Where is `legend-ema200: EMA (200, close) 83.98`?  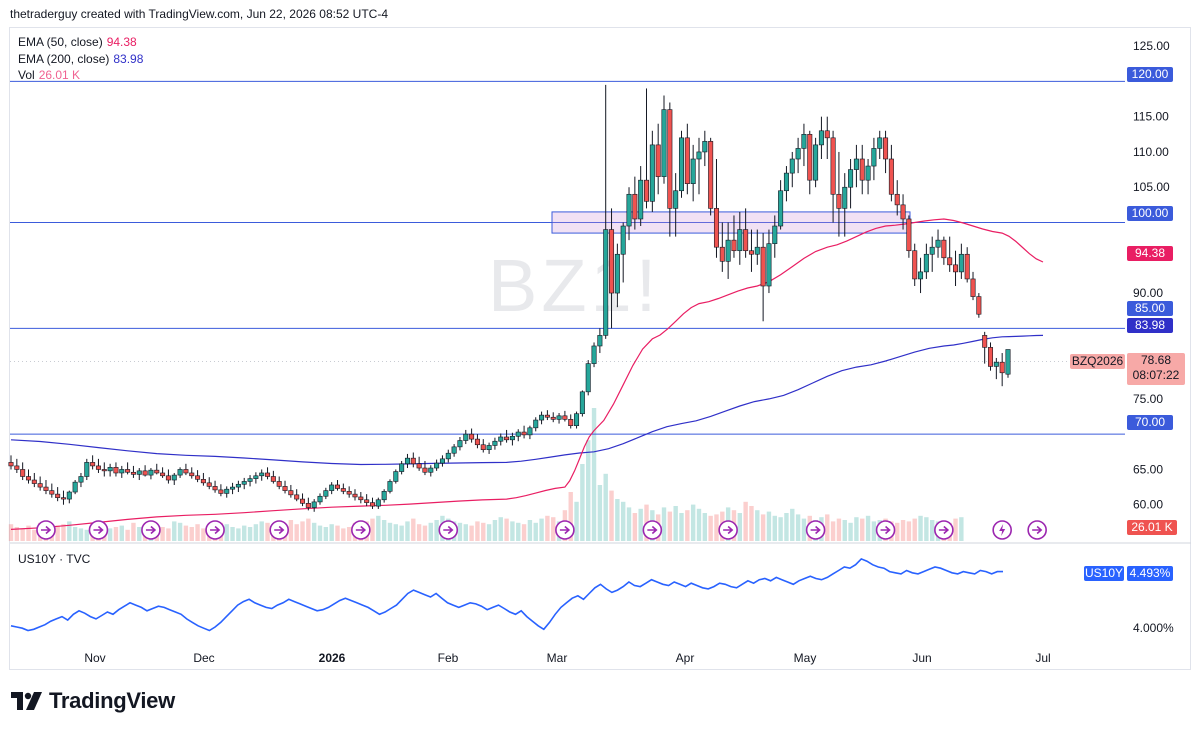
legend-ema200: EMA (200, close) 83.98 is located at coordinates (80, 59).